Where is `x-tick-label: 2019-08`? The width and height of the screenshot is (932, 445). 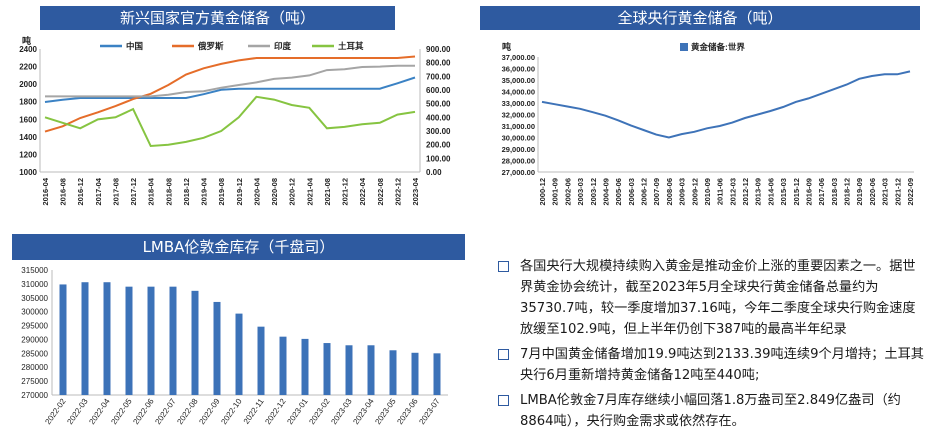
x-tick-label: 2019-08 is located at coordinates (221, 192).